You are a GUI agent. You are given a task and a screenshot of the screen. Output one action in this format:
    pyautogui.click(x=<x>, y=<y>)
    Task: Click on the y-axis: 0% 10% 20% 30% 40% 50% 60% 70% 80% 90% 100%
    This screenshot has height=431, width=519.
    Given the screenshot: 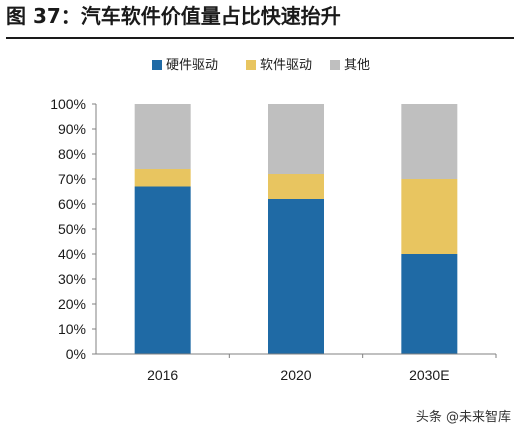 What is the action you would take?
    pyautogui.click(x=73, y=229)
    